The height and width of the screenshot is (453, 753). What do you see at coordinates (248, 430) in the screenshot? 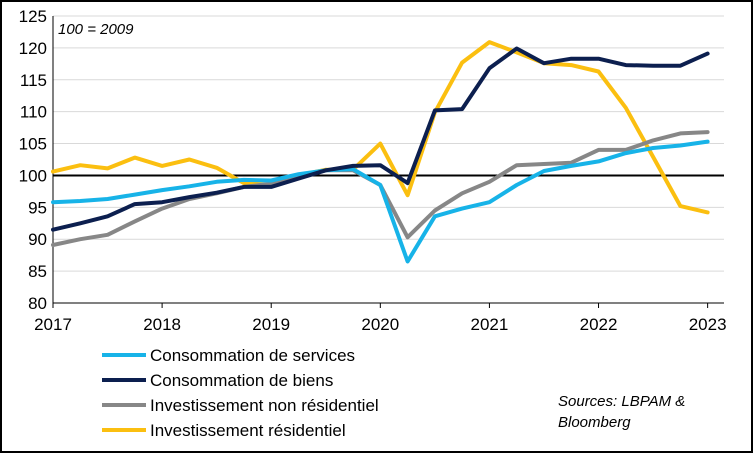
I see `legend-label-investissement-residentiel: Investissement résidentiel` at bounding box center [248, 430].